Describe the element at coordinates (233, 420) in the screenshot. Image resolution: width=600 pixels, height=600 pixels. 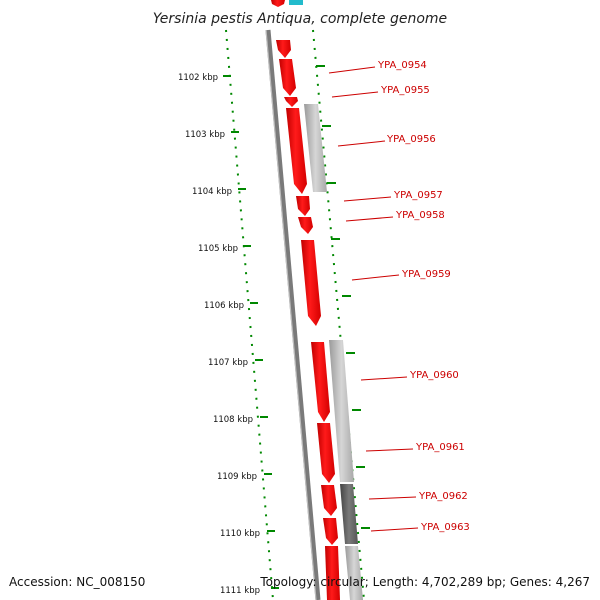
I see `ruler-tick-label: 1108 kbp` at that location.